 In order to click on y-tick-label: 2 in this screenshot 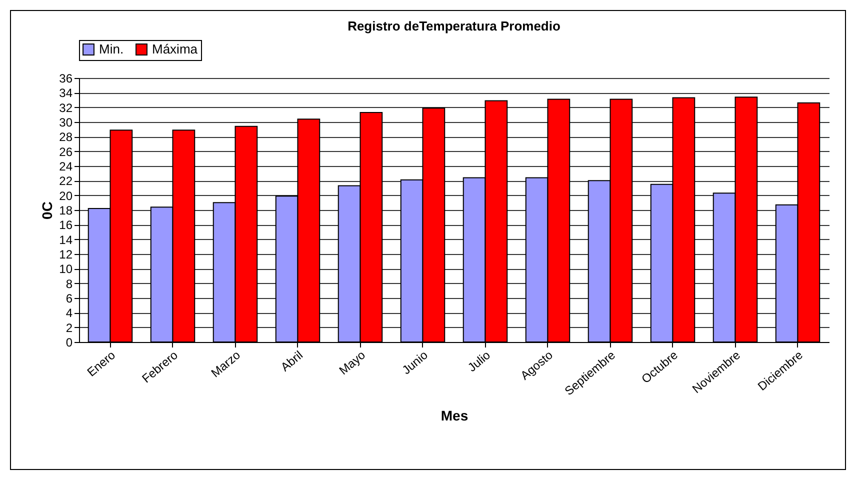, I will do `click(69, 327)`.